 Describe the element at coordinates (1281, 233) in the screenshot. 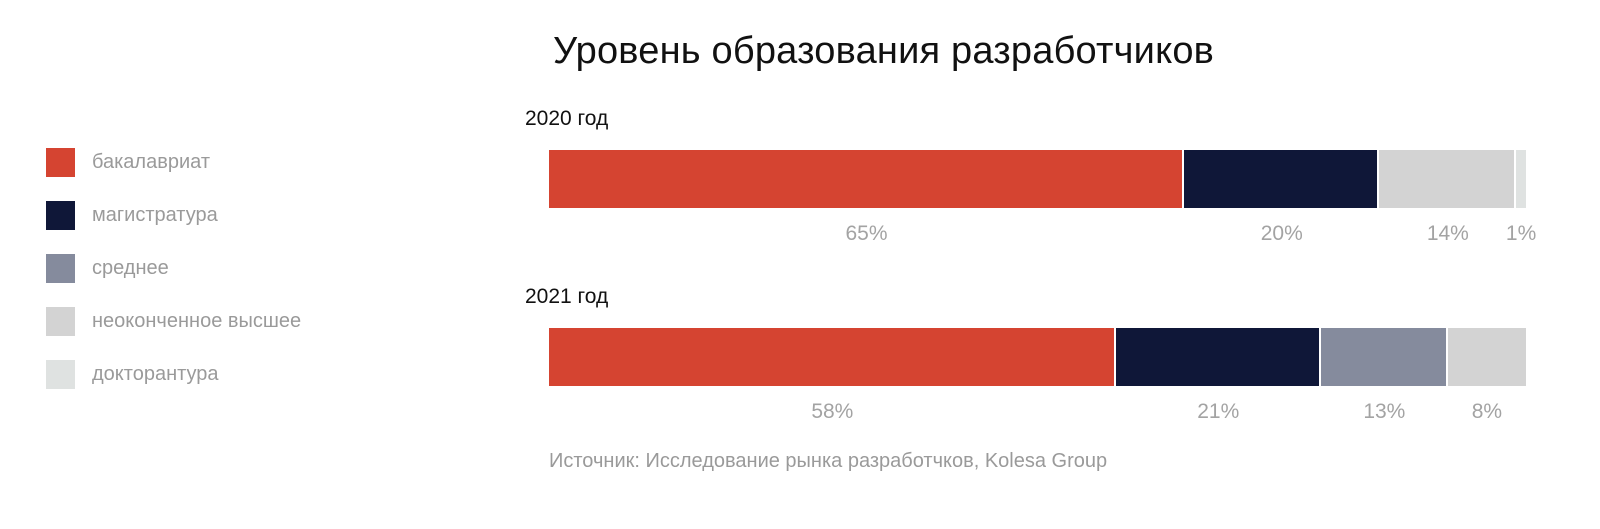

I see `data-label: 20%` at that location.